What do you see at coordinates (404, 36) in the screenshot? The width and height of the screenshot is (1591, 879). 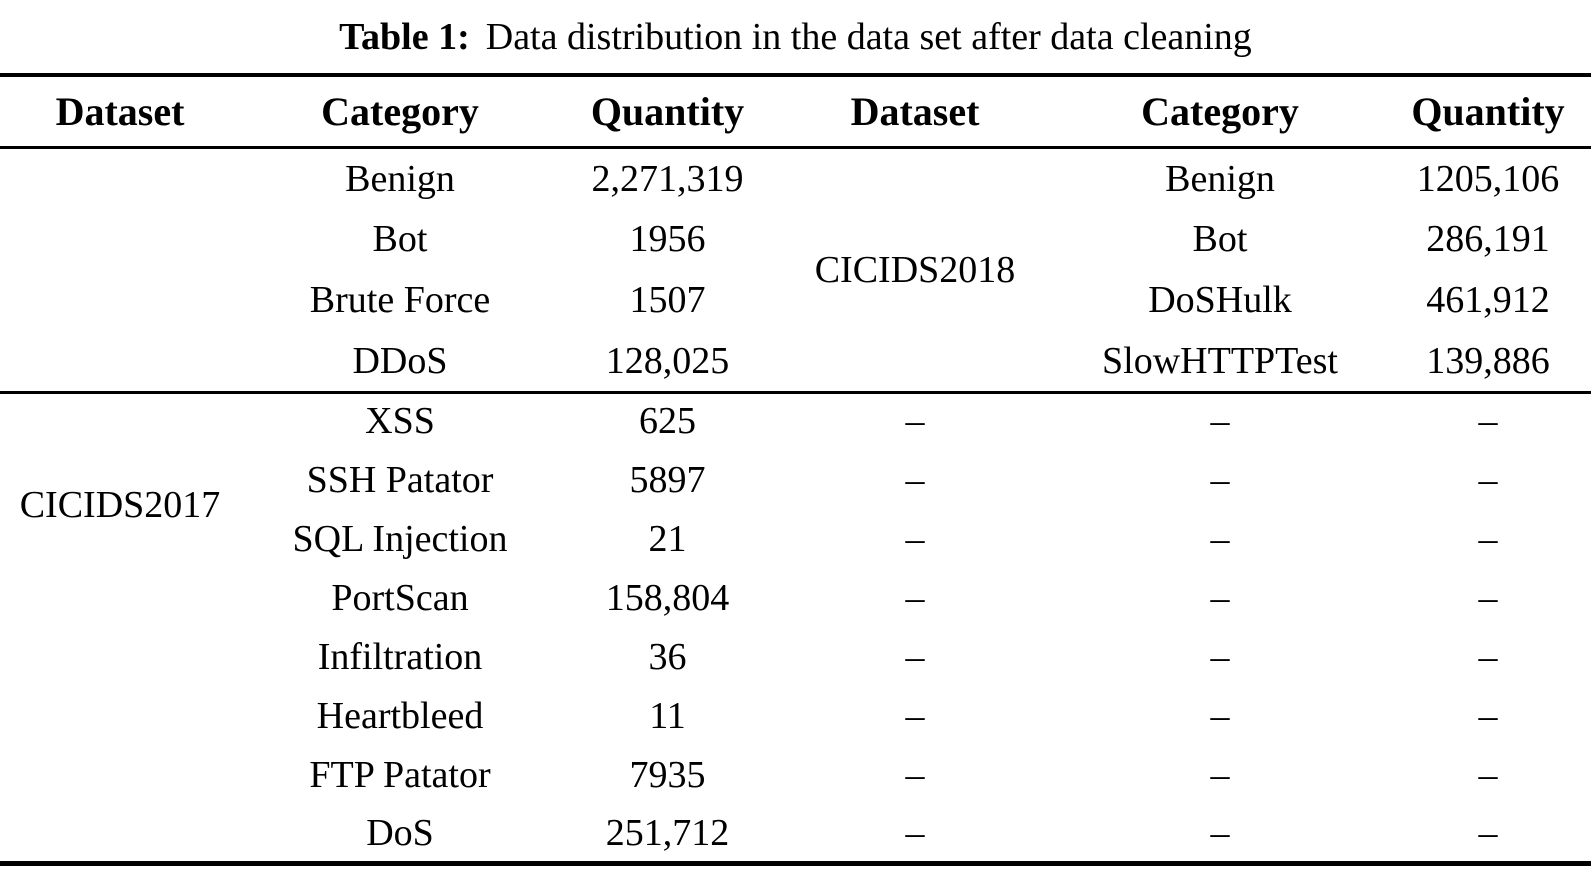 I see `table-caption-label: Table 1:` at bounding box center [404, 36].